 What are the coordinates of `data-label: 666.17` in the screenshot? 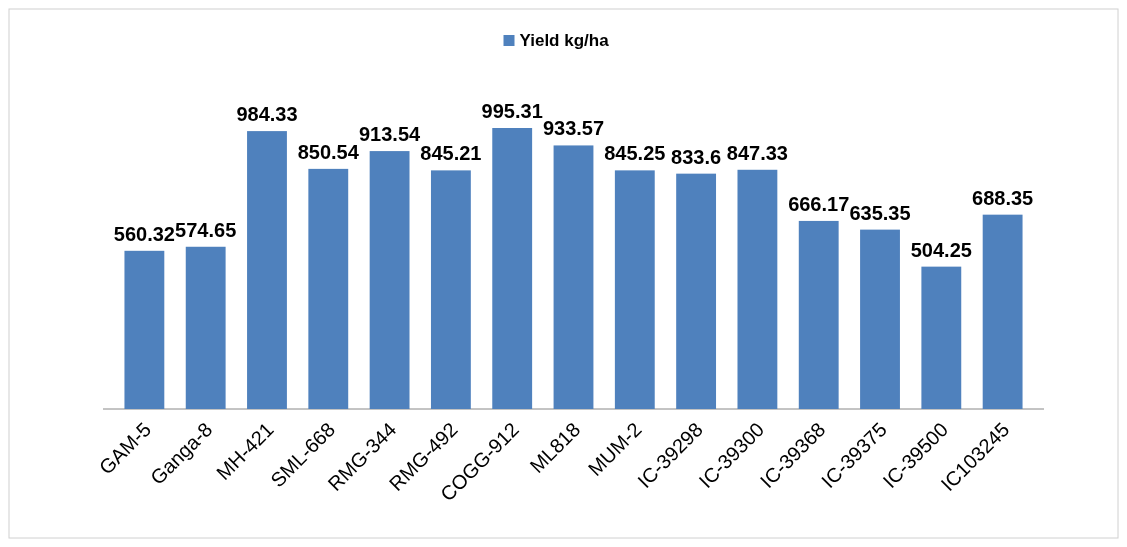 It's located at (819, 203).